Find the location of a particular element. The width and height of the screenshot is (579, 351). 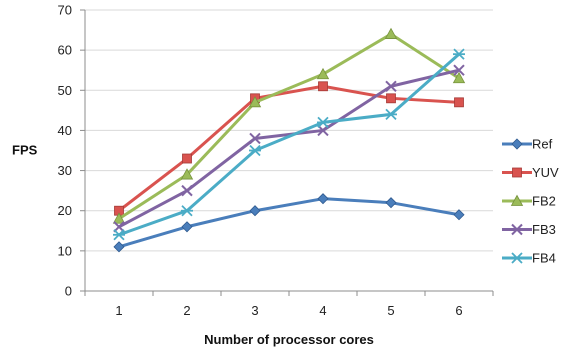

legend-item-fb4: FB4 is located at coordinates (529, 258).